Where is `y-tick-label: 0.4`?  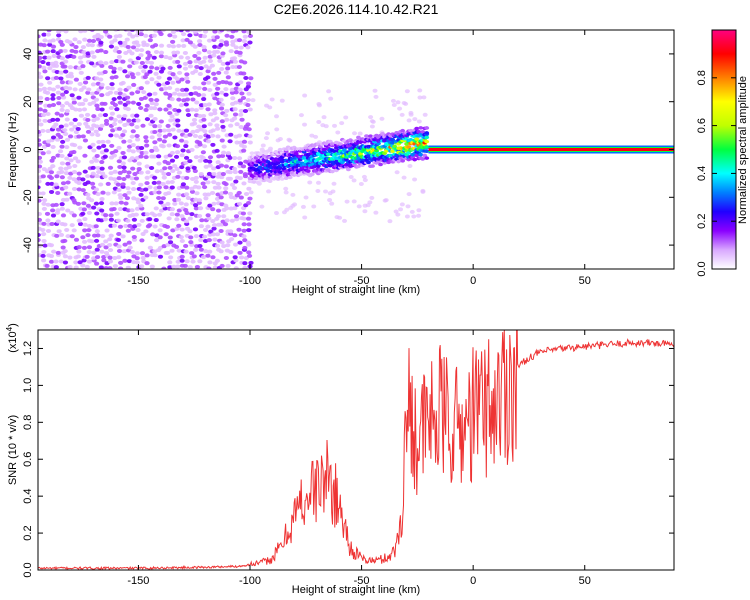
y-tick-label: 0.4 is located at coordinates (28, 496).